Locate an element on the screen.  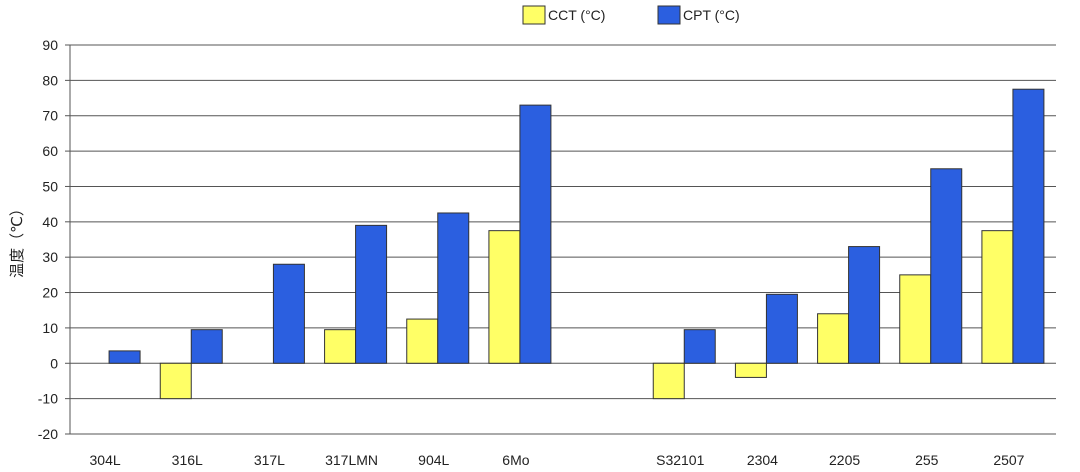
y-axis-ticks: -20 -10 0 10 20 30 40 50 60 70 80 90 is located at coordinates (48, 239).